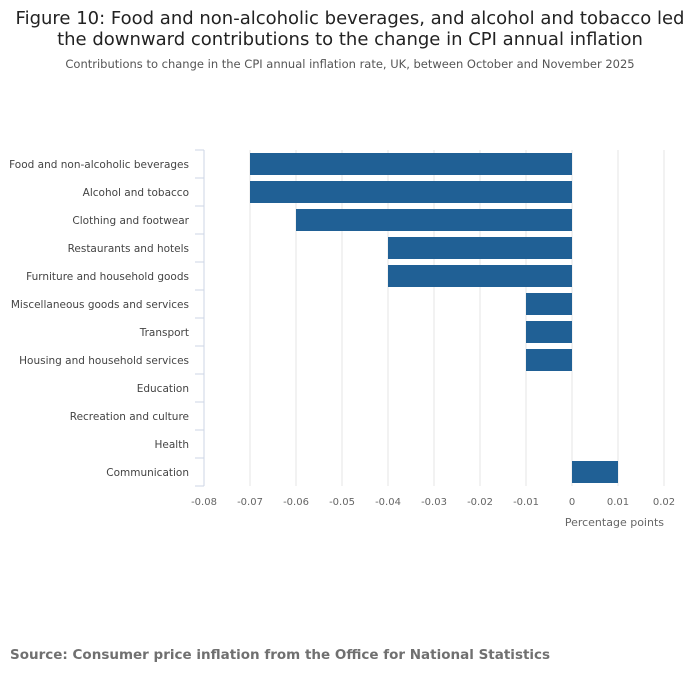 The image size is (700, 682). What do you see at coordinates (100, 305) in the screenshot?
I see `category-label: Miscellaneous goods and services` at bounding box center [100, 305].